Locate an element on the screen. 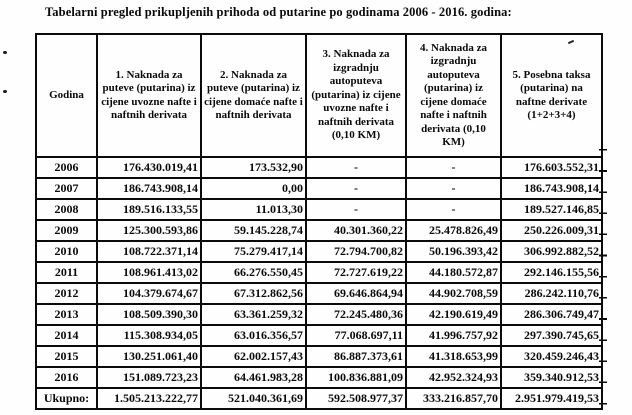  value-cell: 189.516.133,55 is located at coordinates (149, 209).